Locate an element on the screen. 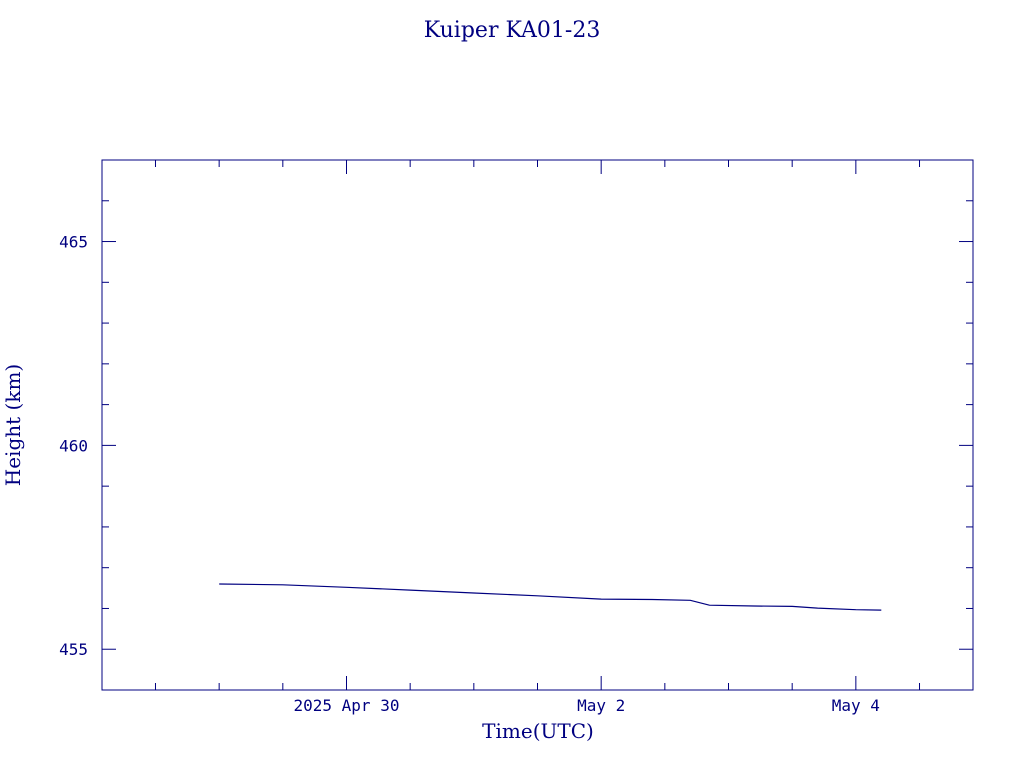 The image size is (1024, 768). chart-title: Kuiper KA01-23 is located at coordinates (512, 30).